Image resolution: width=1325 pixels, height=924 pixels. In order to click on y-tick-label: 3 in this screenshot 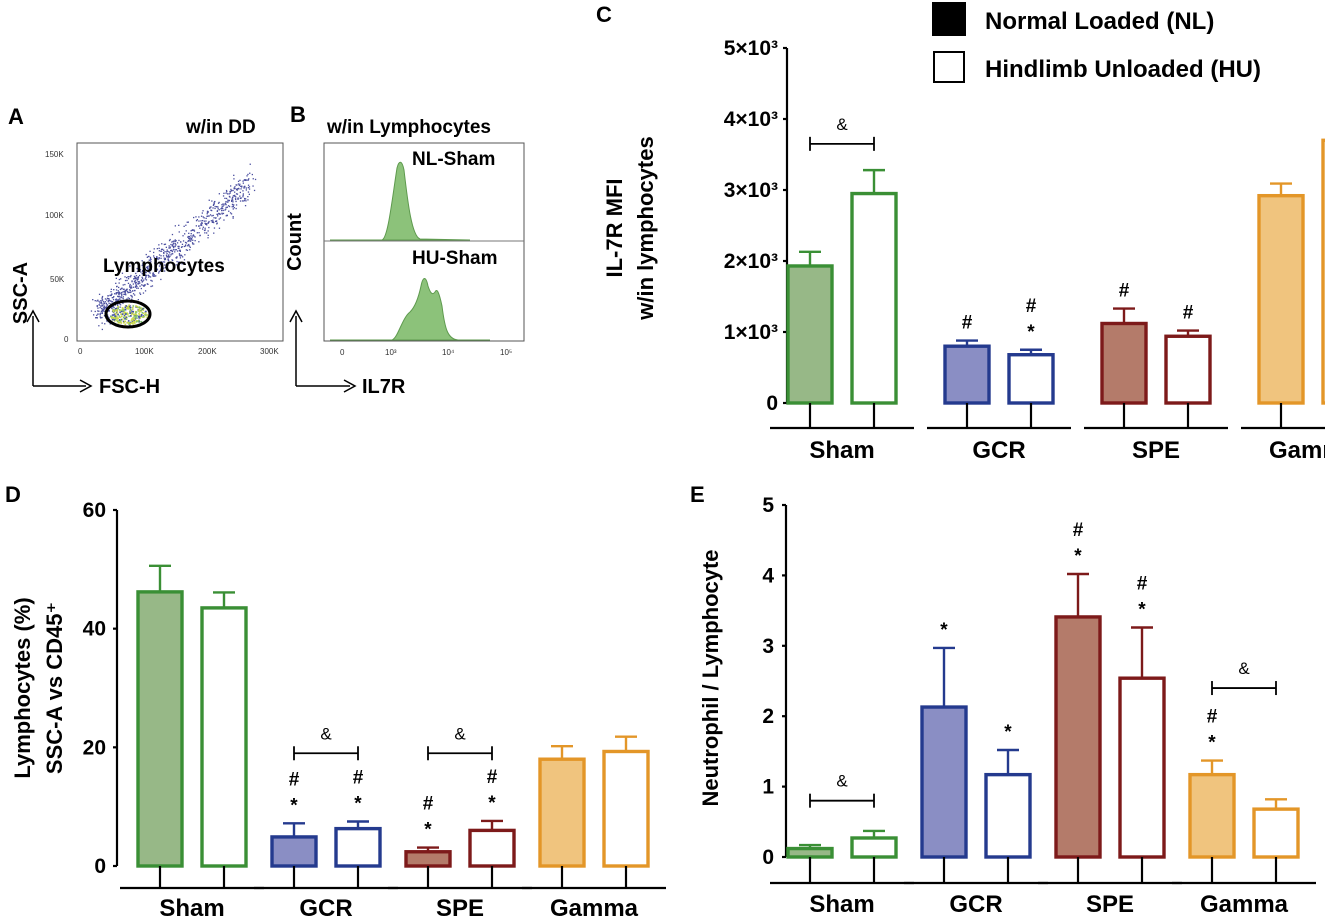, I will do `click(768, 646)`.